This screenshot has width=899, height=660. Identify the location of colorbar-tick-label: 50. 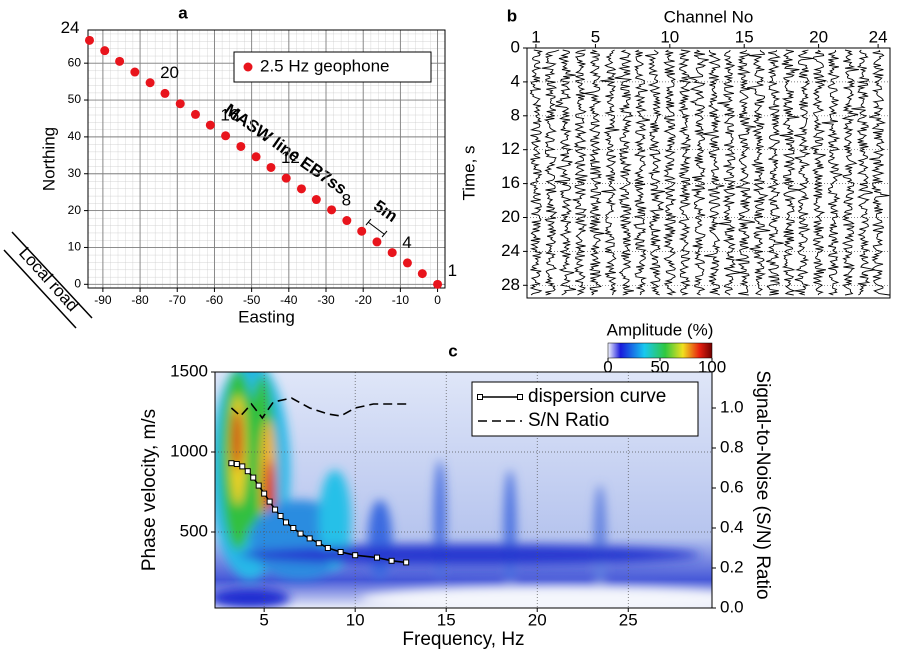
(660, 366).